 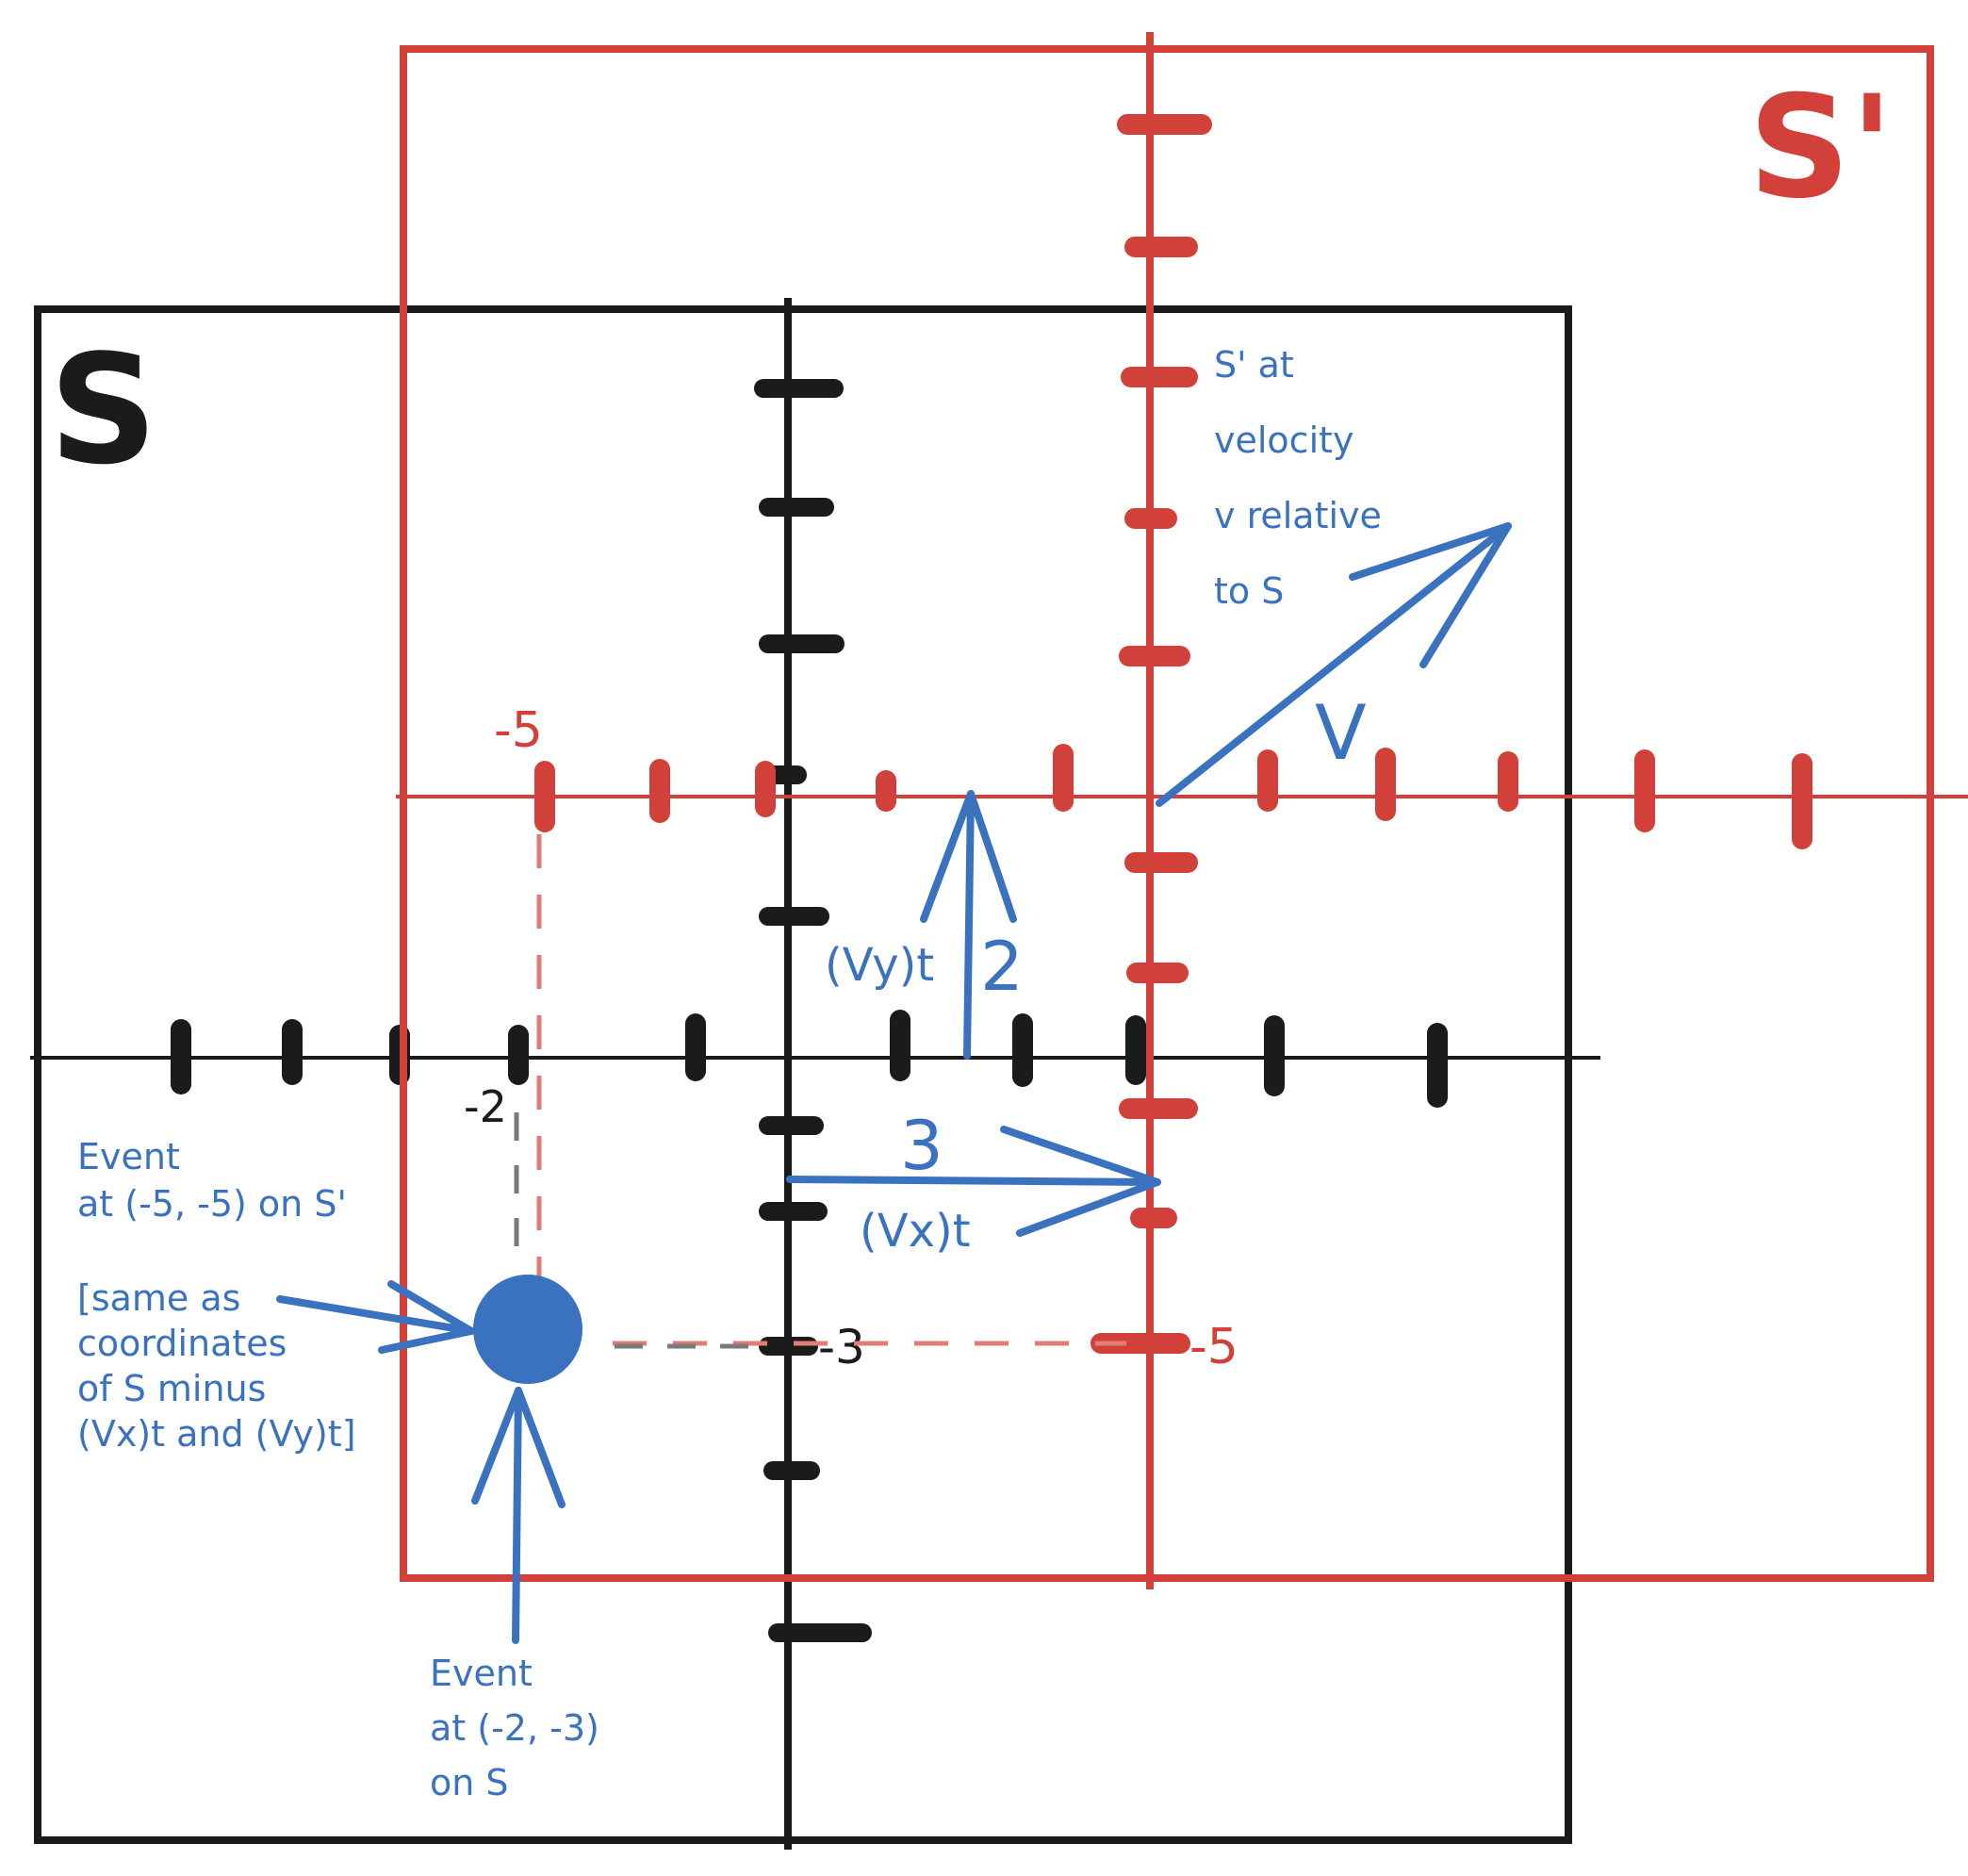 What do you see at coordinates (1249, 591) in the screenshot?
I see `velocity-note-line: to S` at bounding box center [1249, 591].